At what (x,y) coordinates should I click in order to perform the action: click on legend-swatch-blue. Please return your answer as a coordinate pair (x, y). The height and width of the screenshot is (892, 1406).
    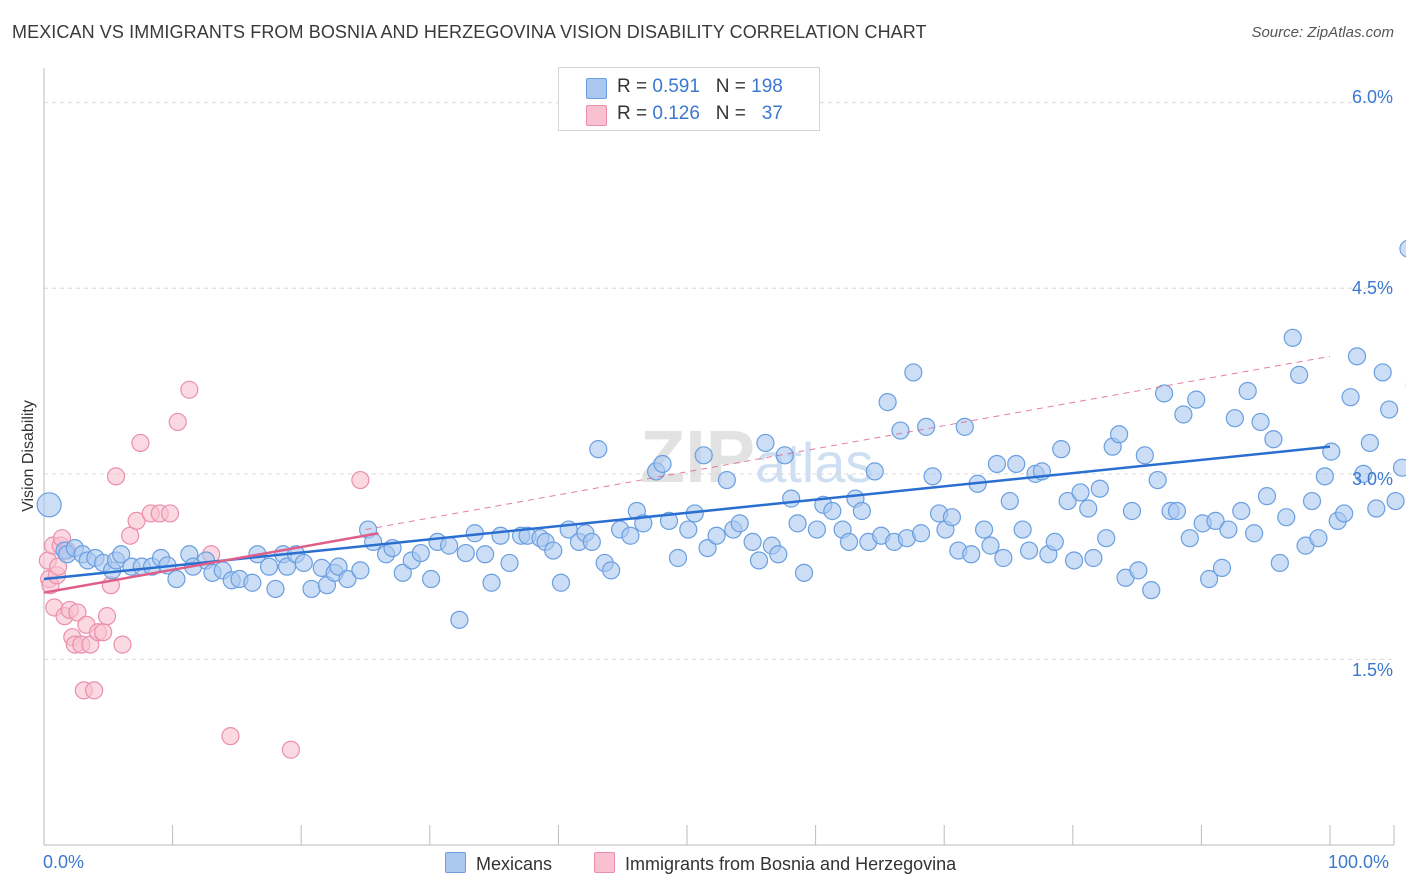
    Looking at the image, I should click on (596, 88).